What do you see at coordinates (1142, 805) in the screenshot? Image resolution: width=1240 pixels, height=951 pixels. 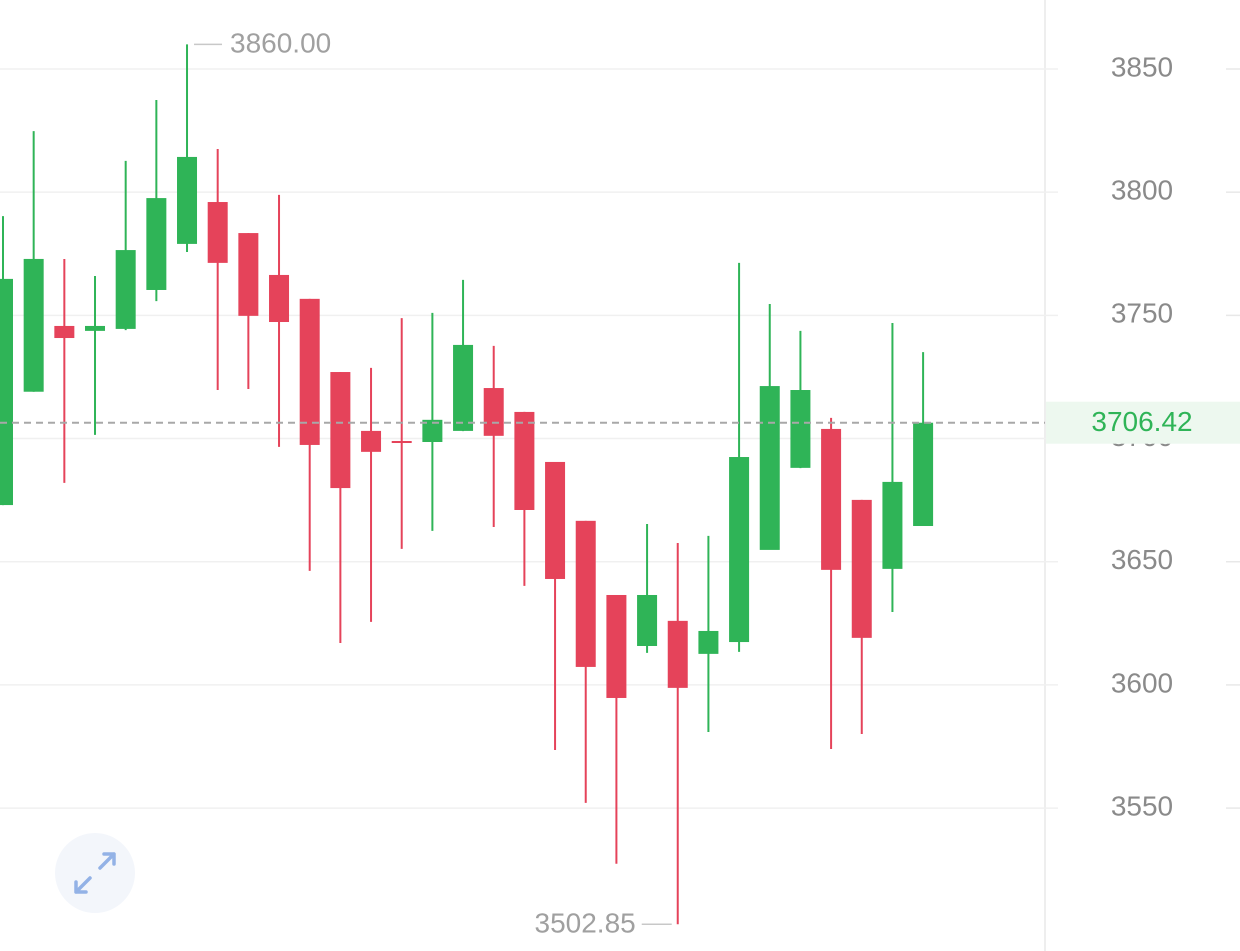 I see `y-tick-label: 3550` at bounding box center [1142, 805].